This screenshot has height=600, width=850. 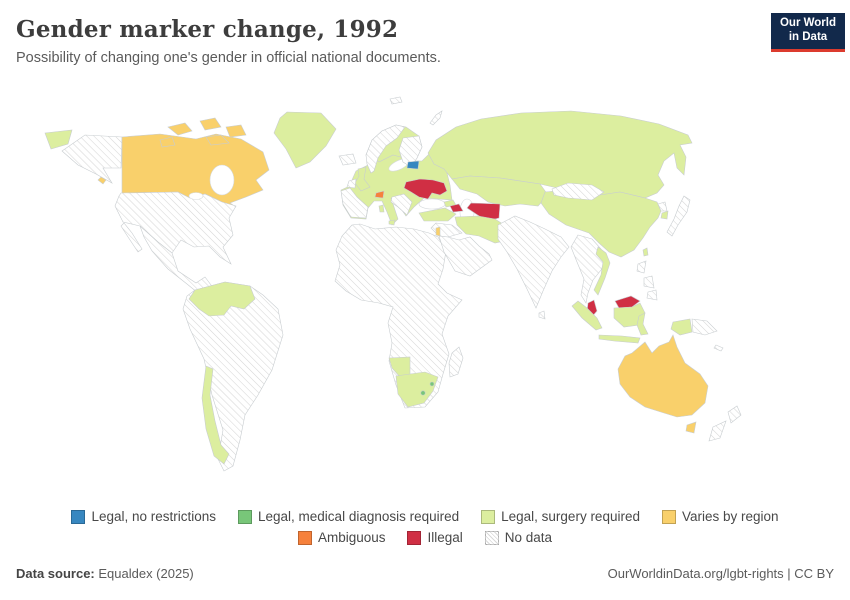 What do you see at coordinates (578, 191) in the screenshot?
I see `region-mongolia` at bounding box center [578, 191].